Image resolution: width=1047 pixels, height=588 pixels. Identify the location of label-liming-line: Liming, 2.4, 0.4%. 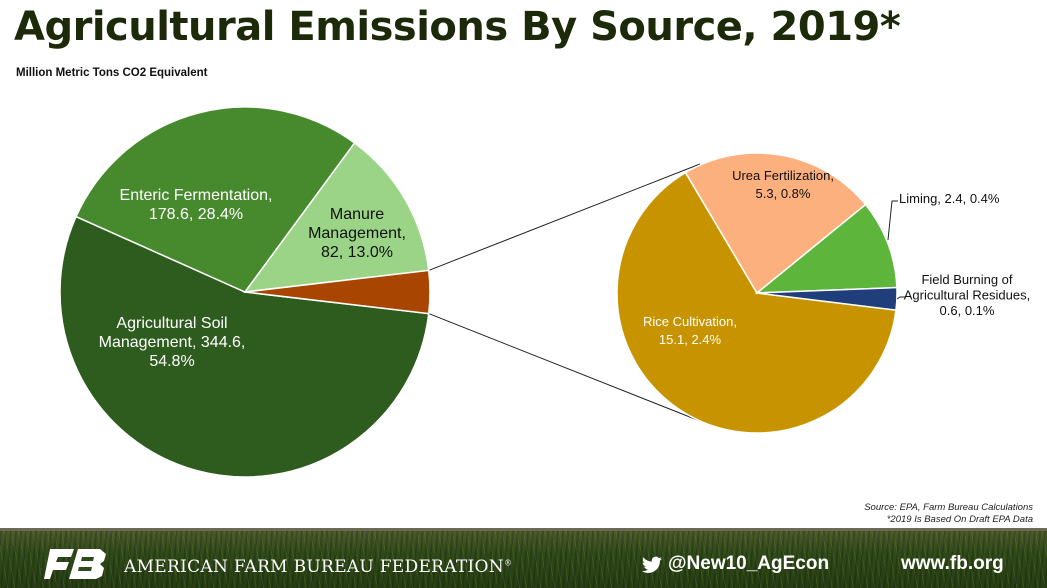
(949, 198).